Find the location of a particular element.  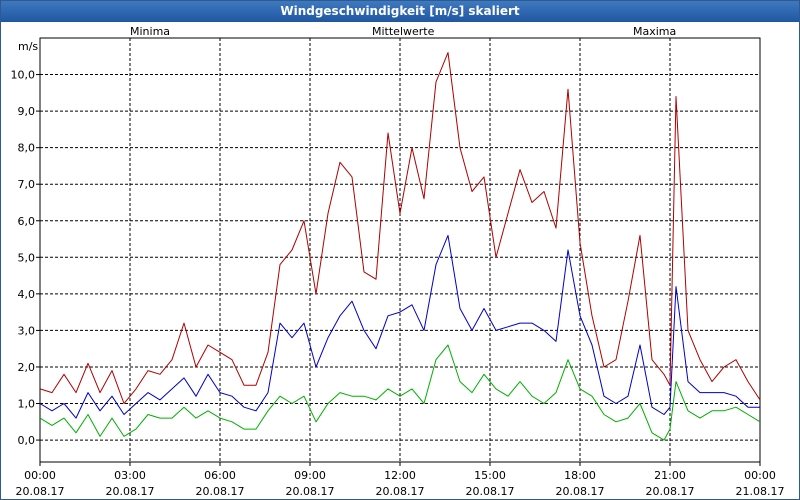

y-tick-label: 1,0 is located at coordinates (27, 404).